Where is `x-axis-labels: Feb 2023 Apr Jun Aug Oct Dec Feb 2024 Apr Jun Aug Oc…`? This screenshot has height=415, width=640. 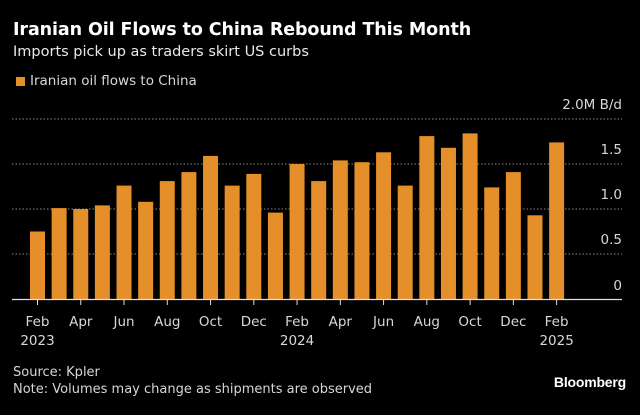
x-axis-labels: Feb 2023 Apr Jun Aug Oct Dec Feb 2024 Apr Jun Aug Oc… is located at coordinates (296, 331).